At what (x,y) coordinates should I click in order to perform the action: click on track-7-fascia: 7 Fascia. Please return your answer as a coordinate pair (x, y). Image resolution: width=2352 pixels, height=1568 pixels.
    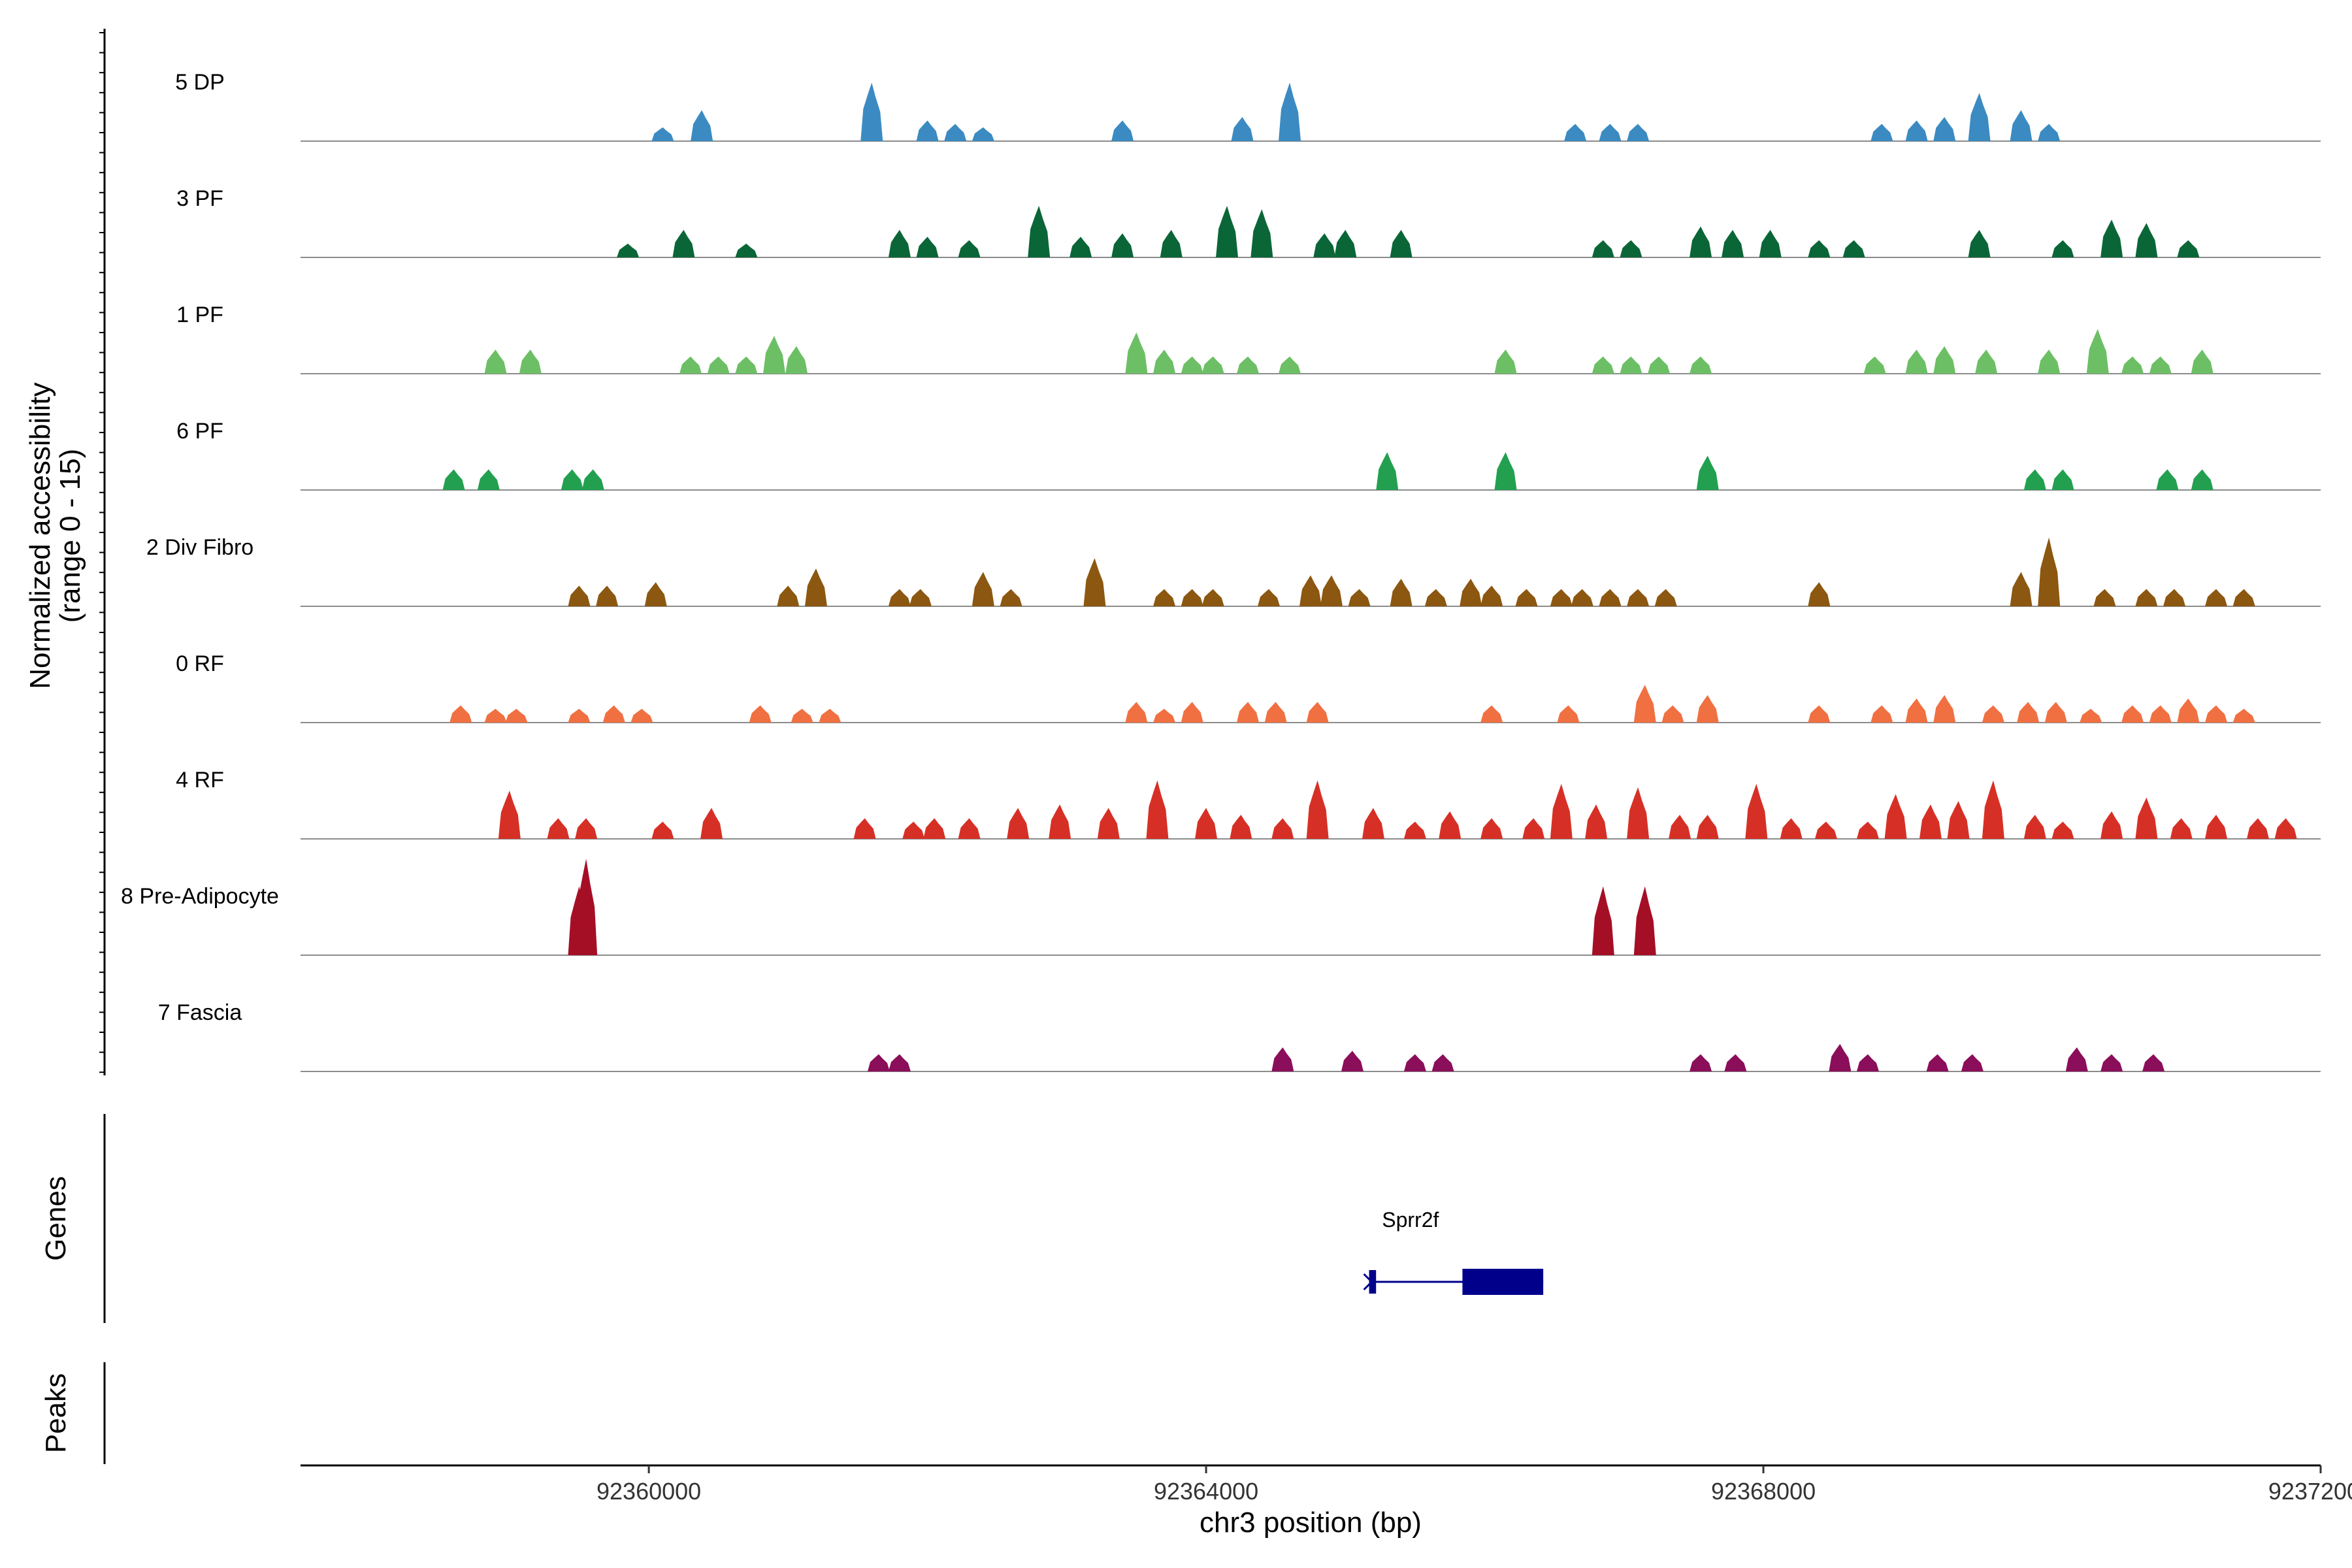
    Looking at the image, I should click on (1239, 1036).